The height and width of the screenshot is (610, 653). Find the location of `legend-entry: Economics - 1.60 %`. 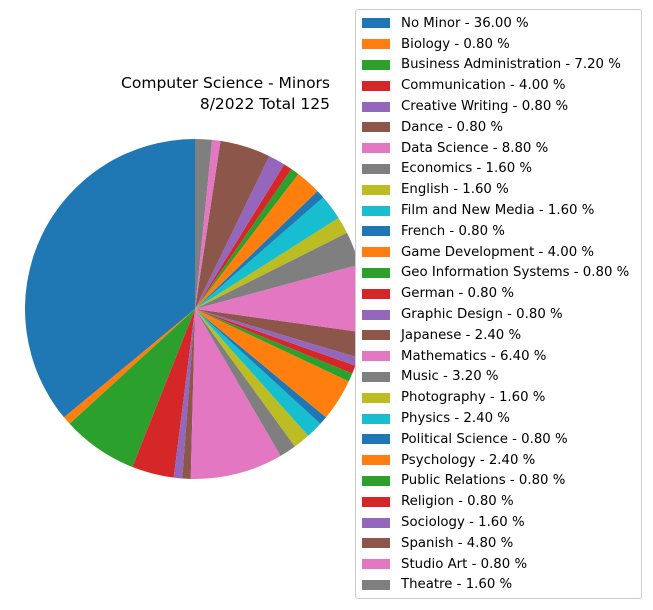

legend-entry: Economics - 1.60 % is located at coordinates (501, 169).